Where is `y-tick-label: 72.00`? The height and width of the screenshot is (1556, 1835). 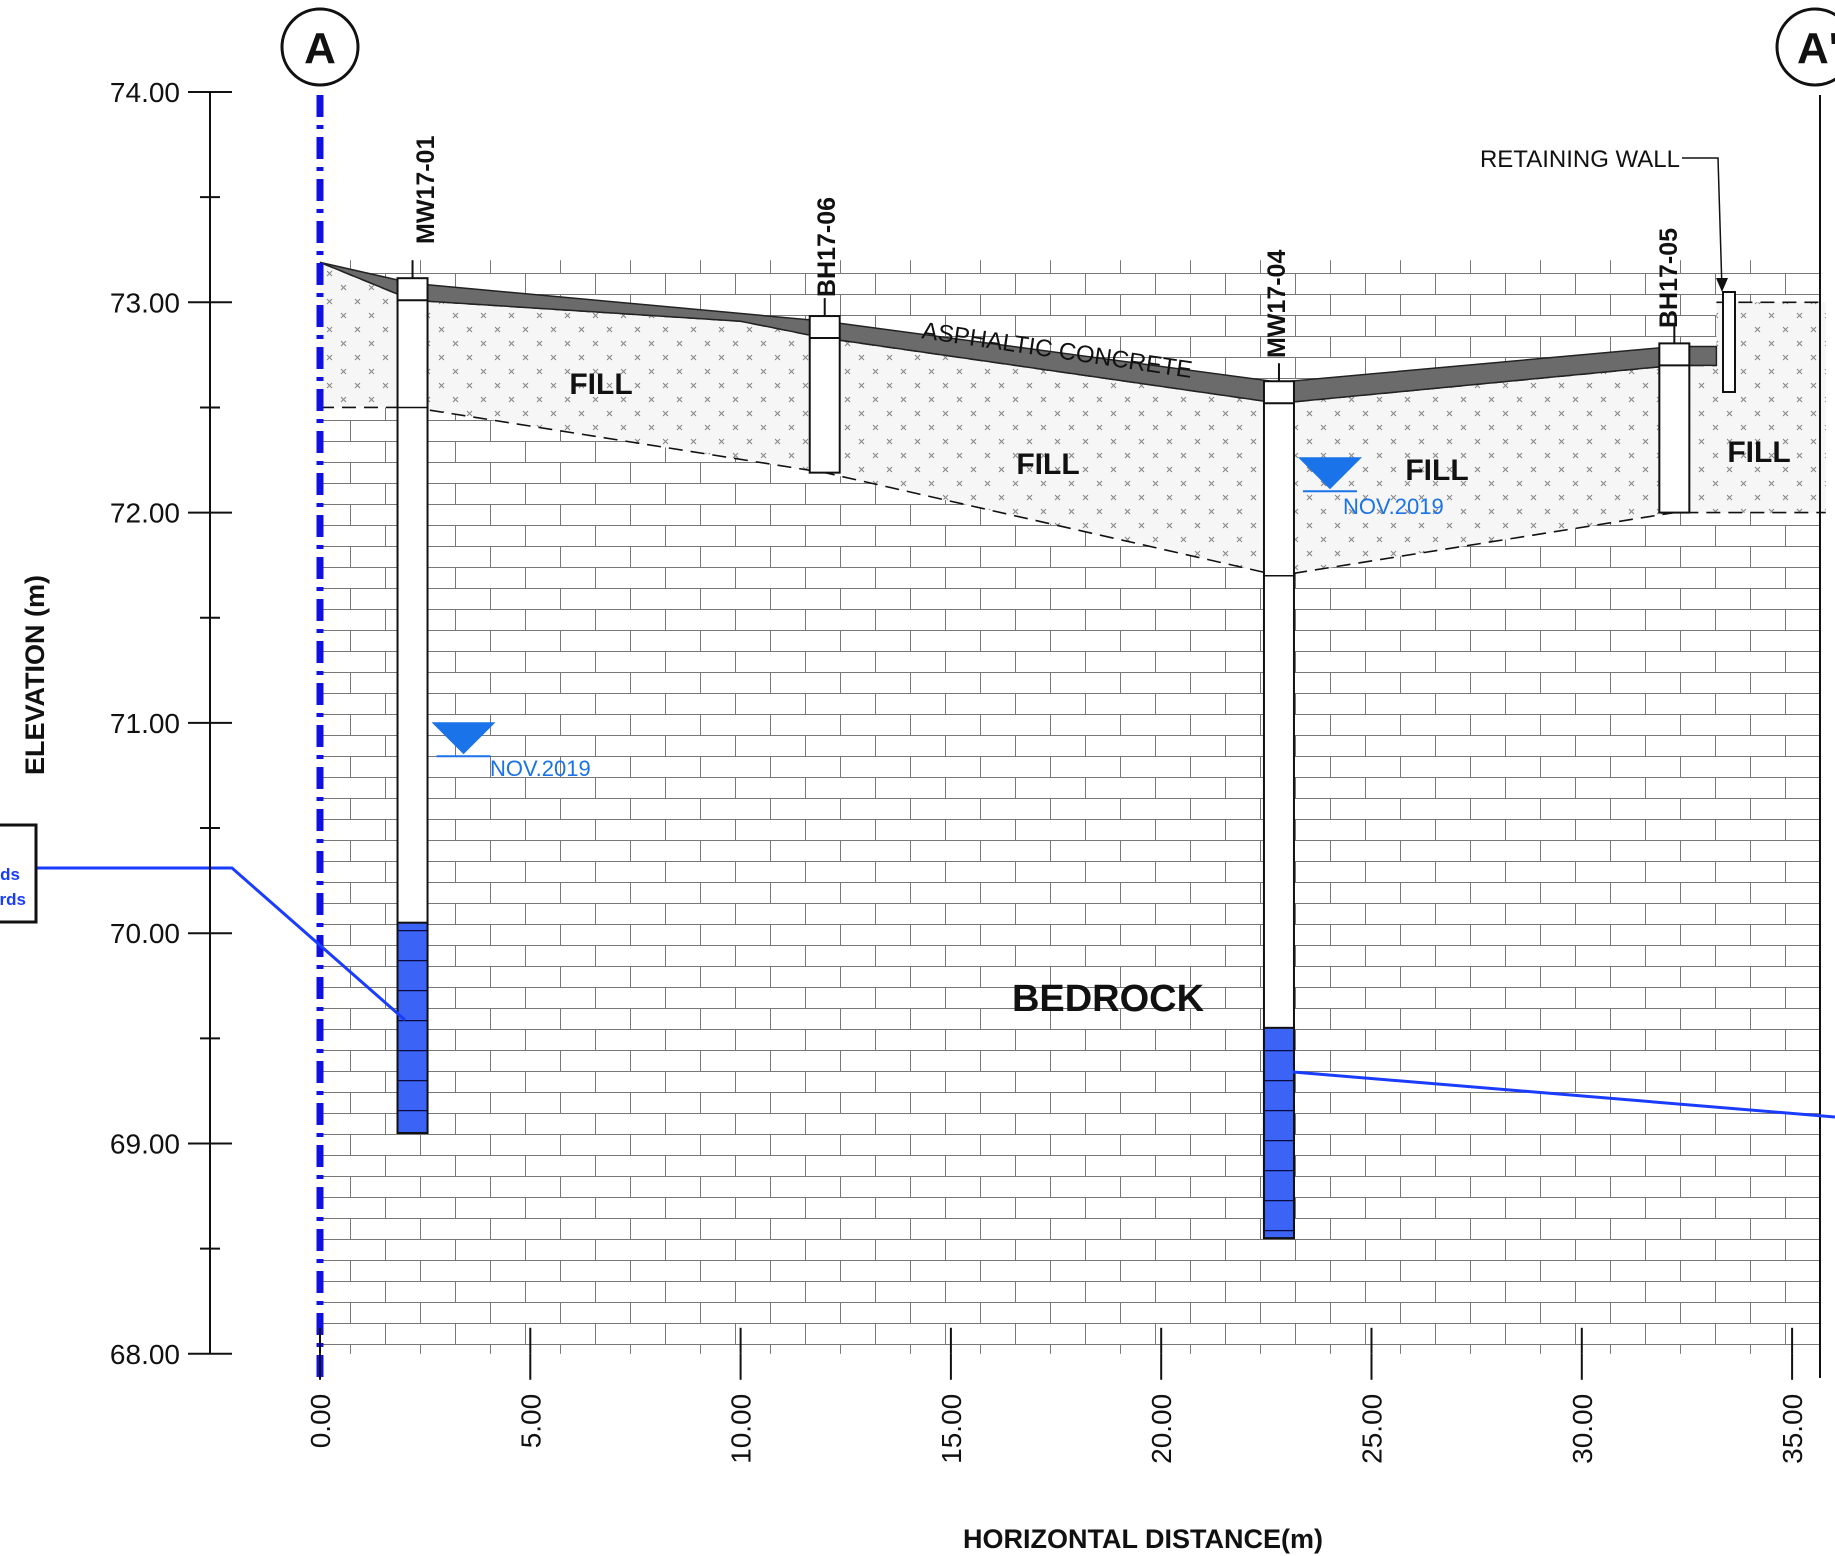
y-tick-label: 72.00 is located at coordinates (145, 513).